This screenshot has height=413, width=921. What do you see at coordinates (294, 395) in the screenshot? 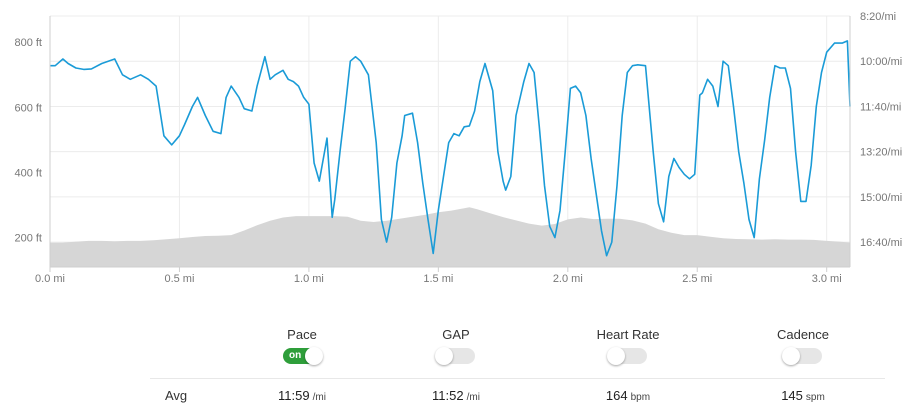
I see `avg-pace-value: 11:59` at bounding box center [294, 395].